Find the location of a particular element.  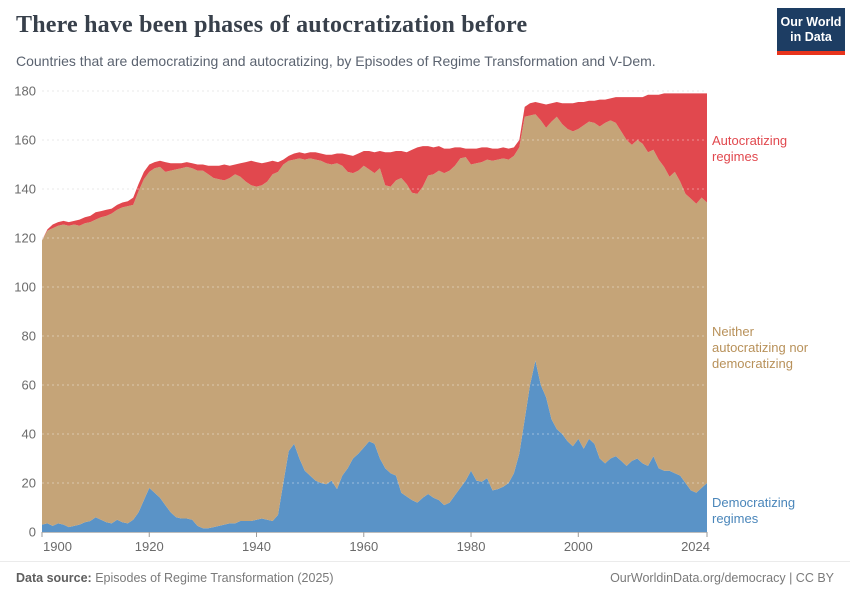

x-axis-tick-label: 1940 is located at coordinates (256, 546).